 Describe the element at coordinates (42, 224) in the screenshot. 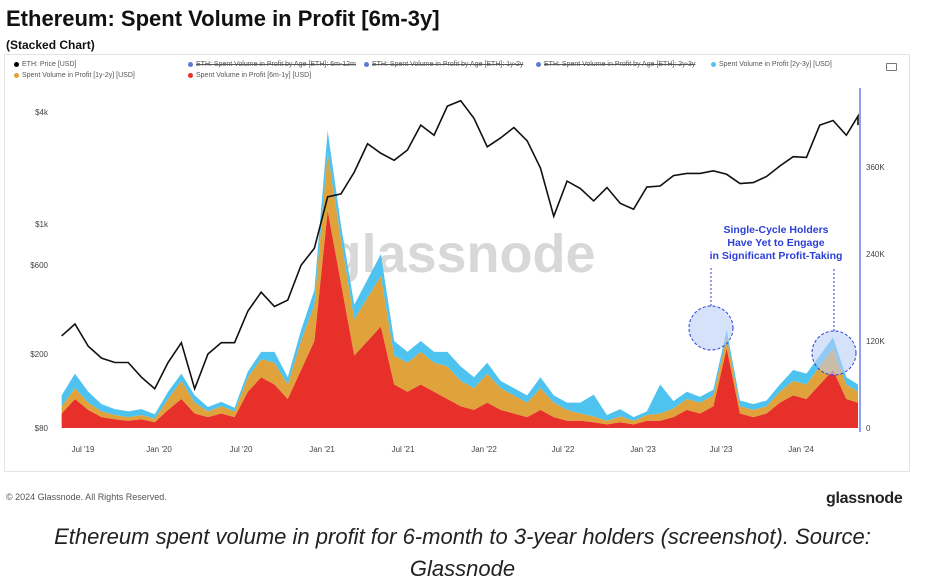

I see `left-axis-tick: $1k` at that location.